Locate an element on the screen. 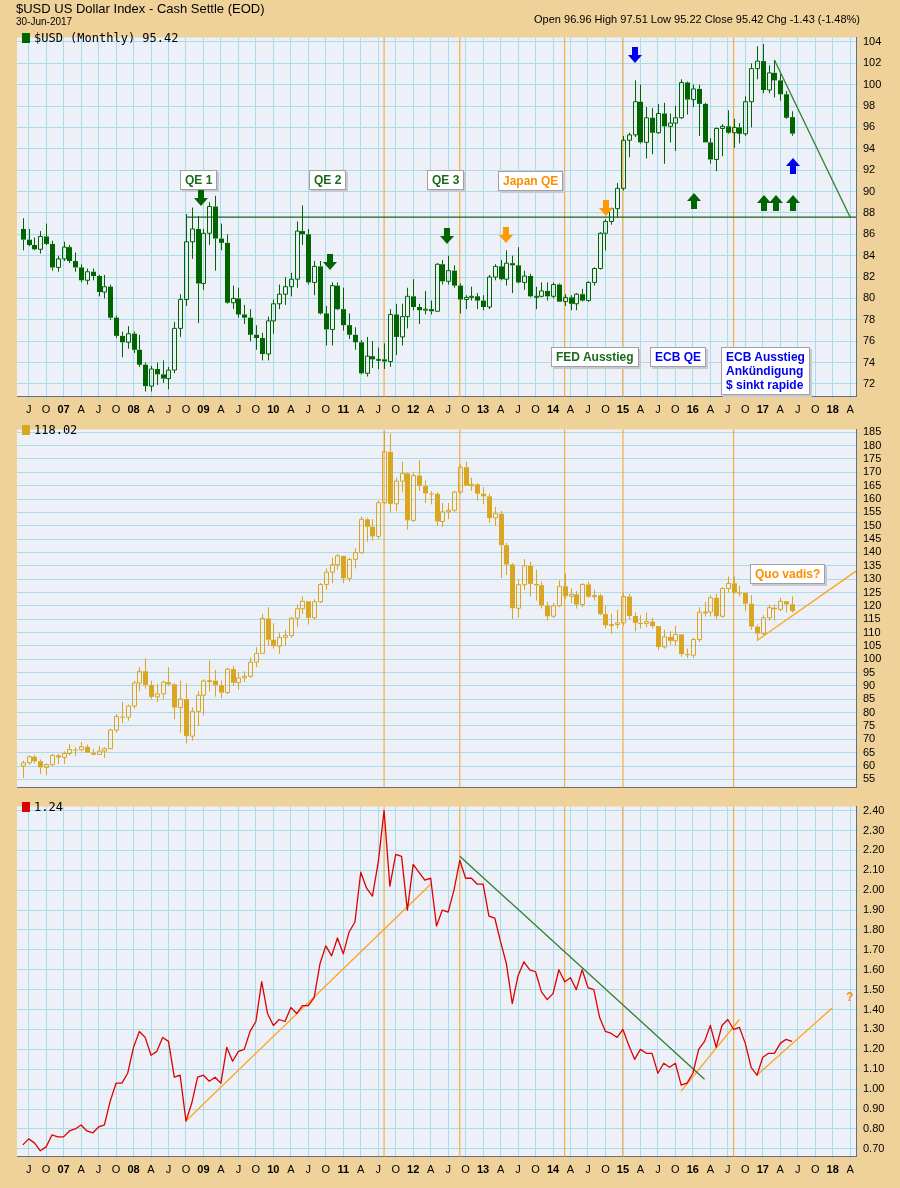  y-tick-label: 125 is located at coordinates (872, 591).